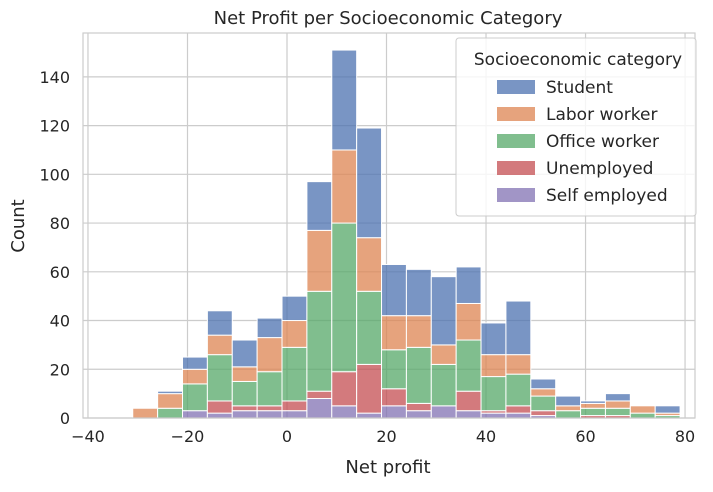 This screenshot has width=713, height=492. I want to click on x-tick-label: 80, so click(685, 436).